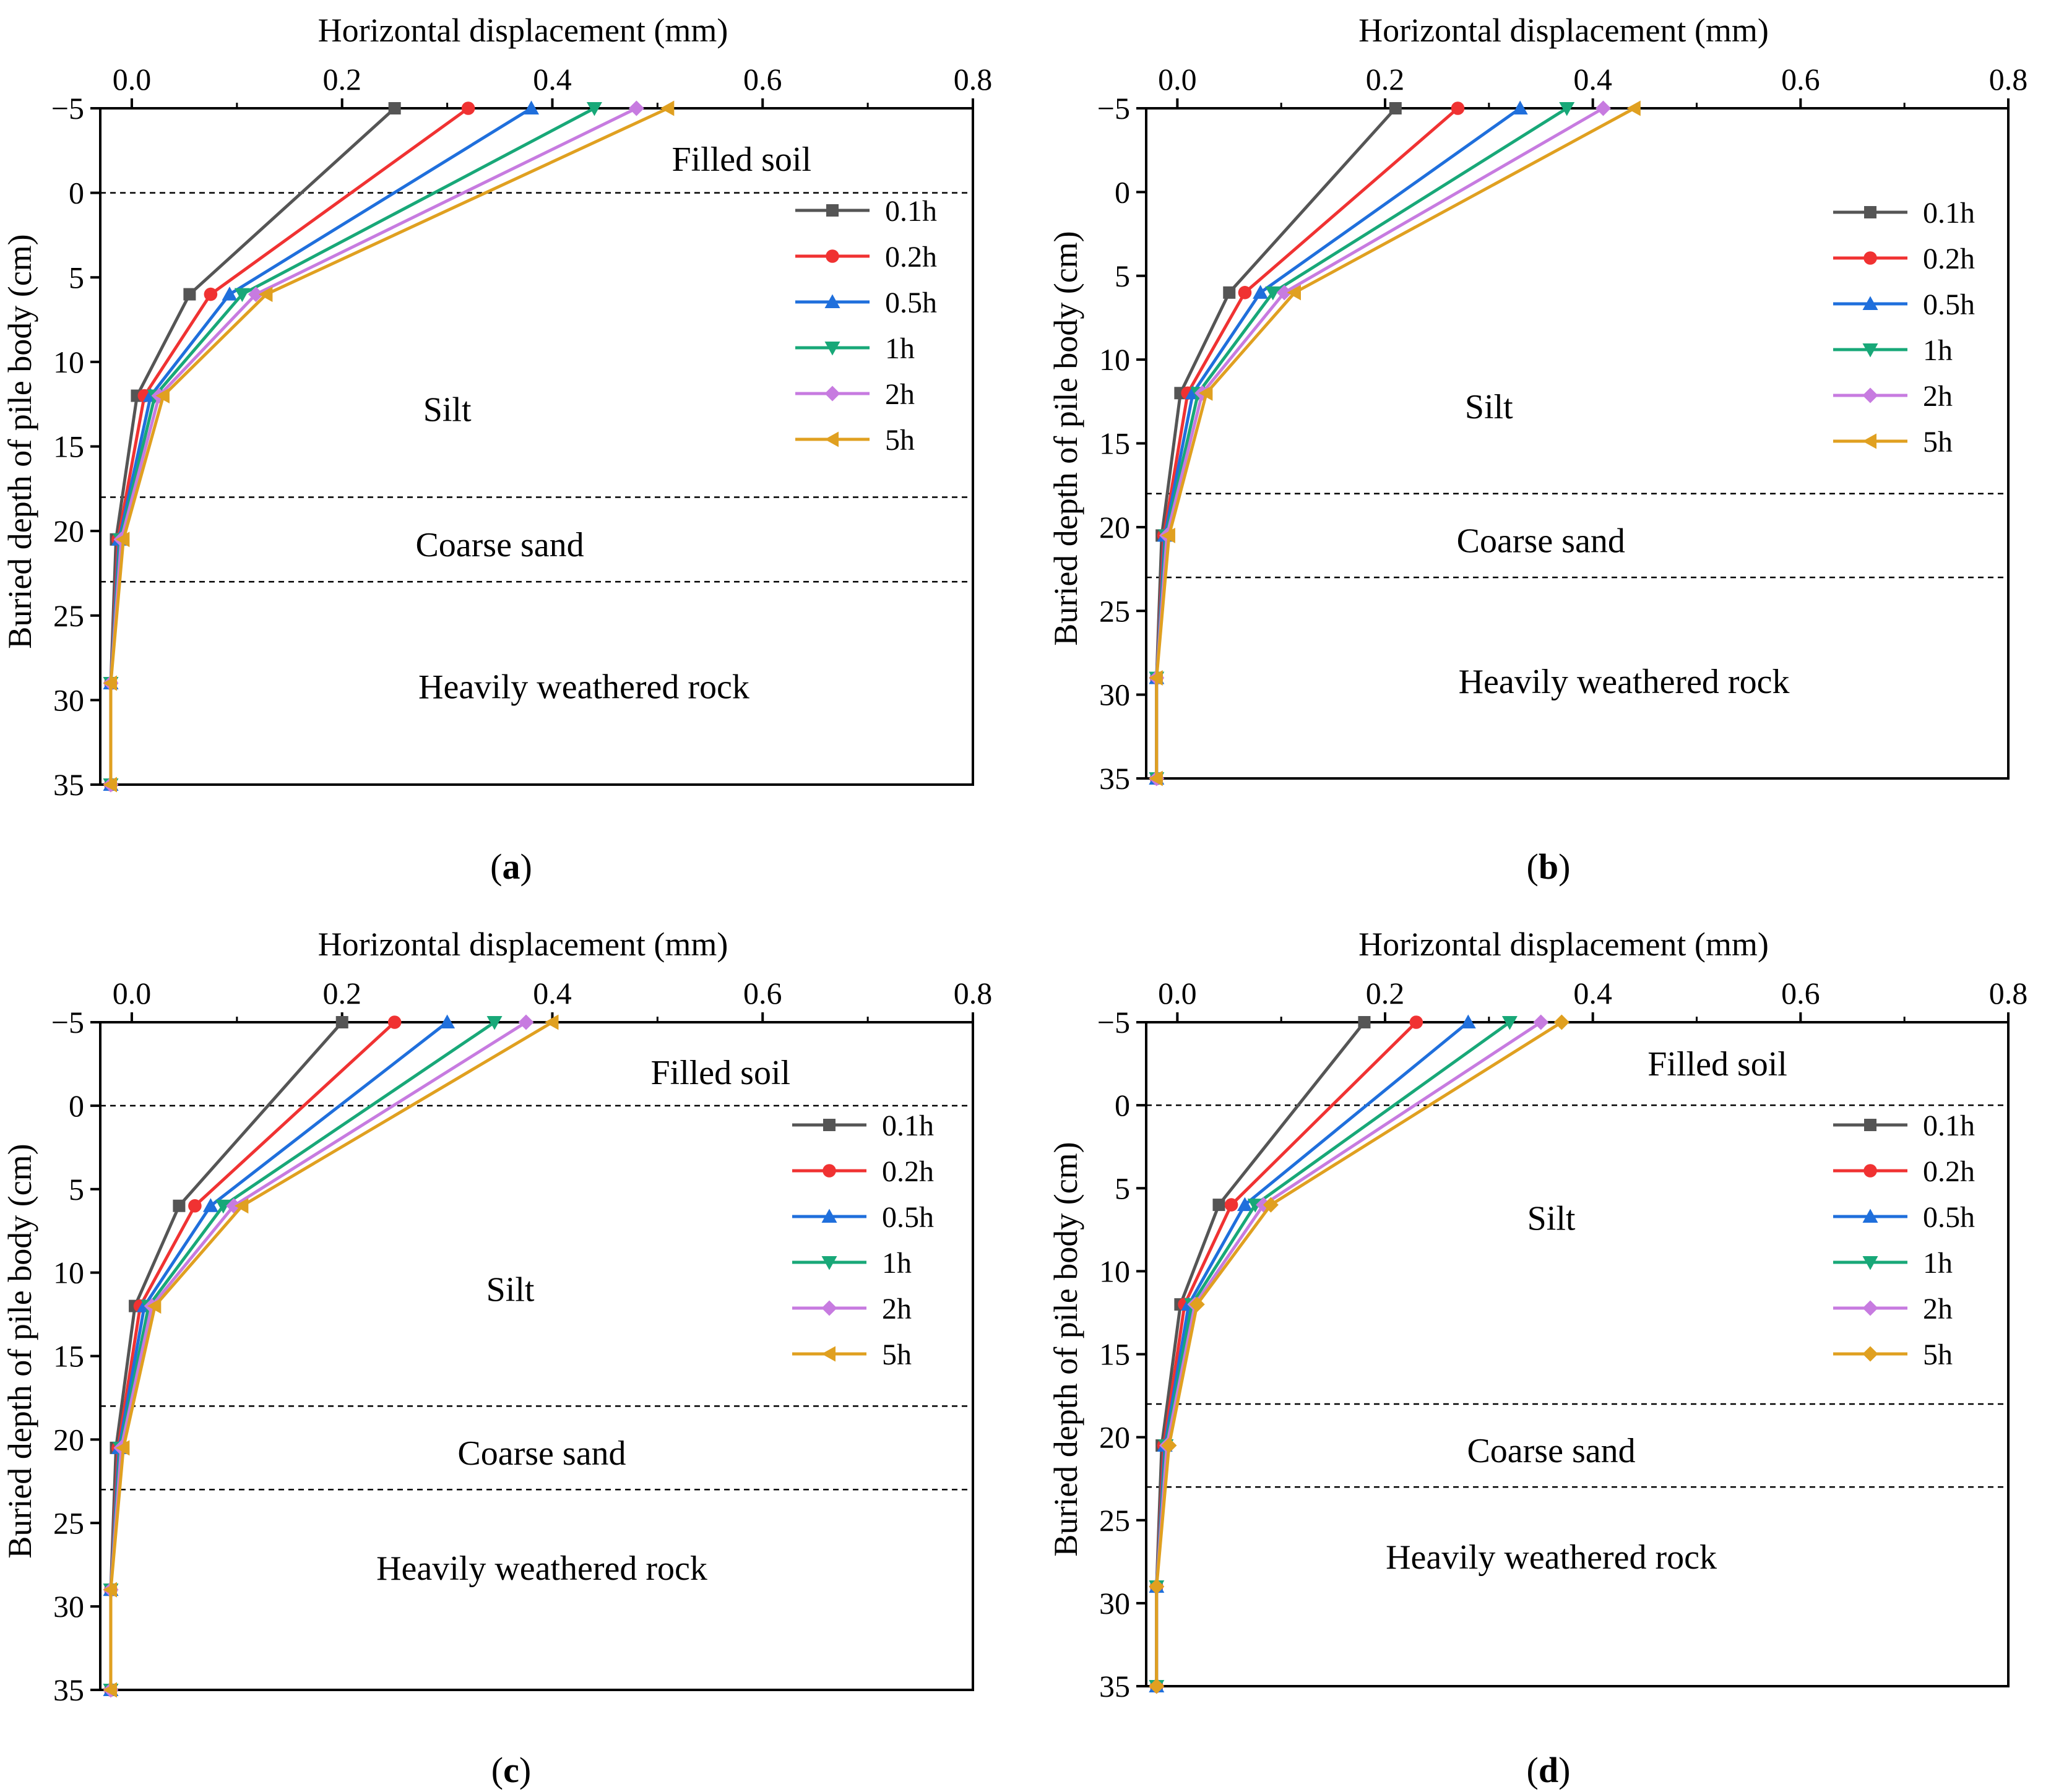 The width and height of the screenshot is (2064, 1792). What do you see at coordinates (897, 1354) in the screenshot?
I see `legend-label: 5h` at bounding box center [897, 1354].